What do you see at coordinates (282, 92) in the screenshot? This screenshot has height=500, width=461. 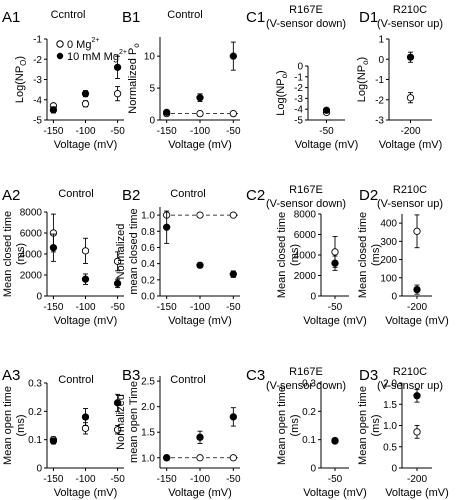 I see `y-axis-label: Log(NPo)` at bounding box center [282, 92].